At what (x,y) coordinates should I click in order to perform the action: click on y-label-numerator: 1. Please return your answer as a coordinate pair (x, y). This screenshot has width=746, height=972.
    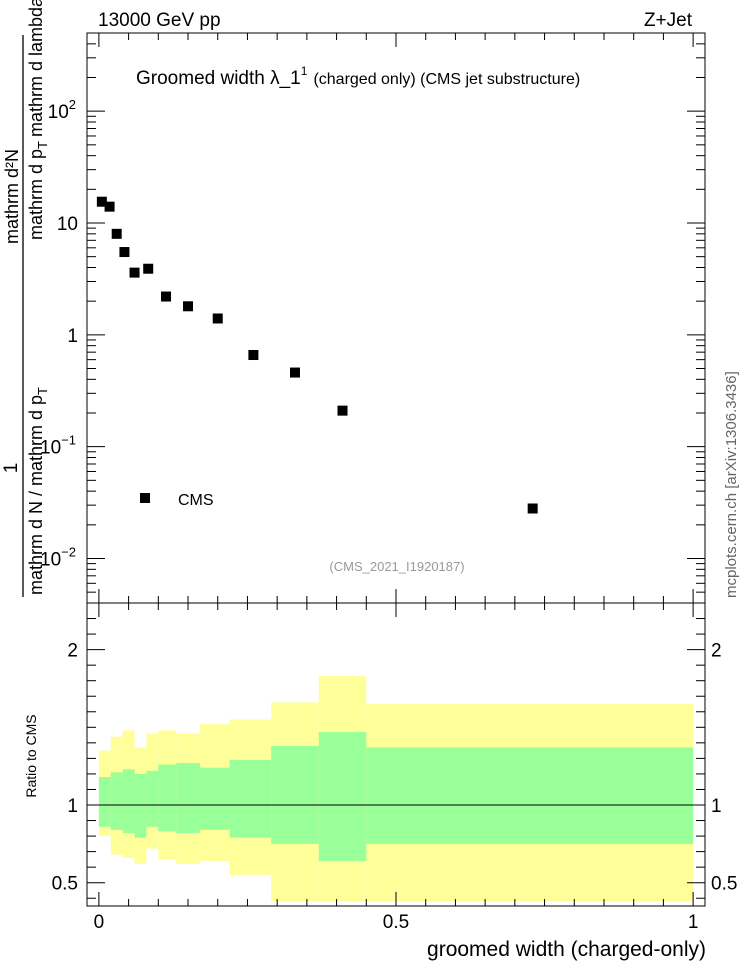
    Looking at the image, I should click on (11, 468).